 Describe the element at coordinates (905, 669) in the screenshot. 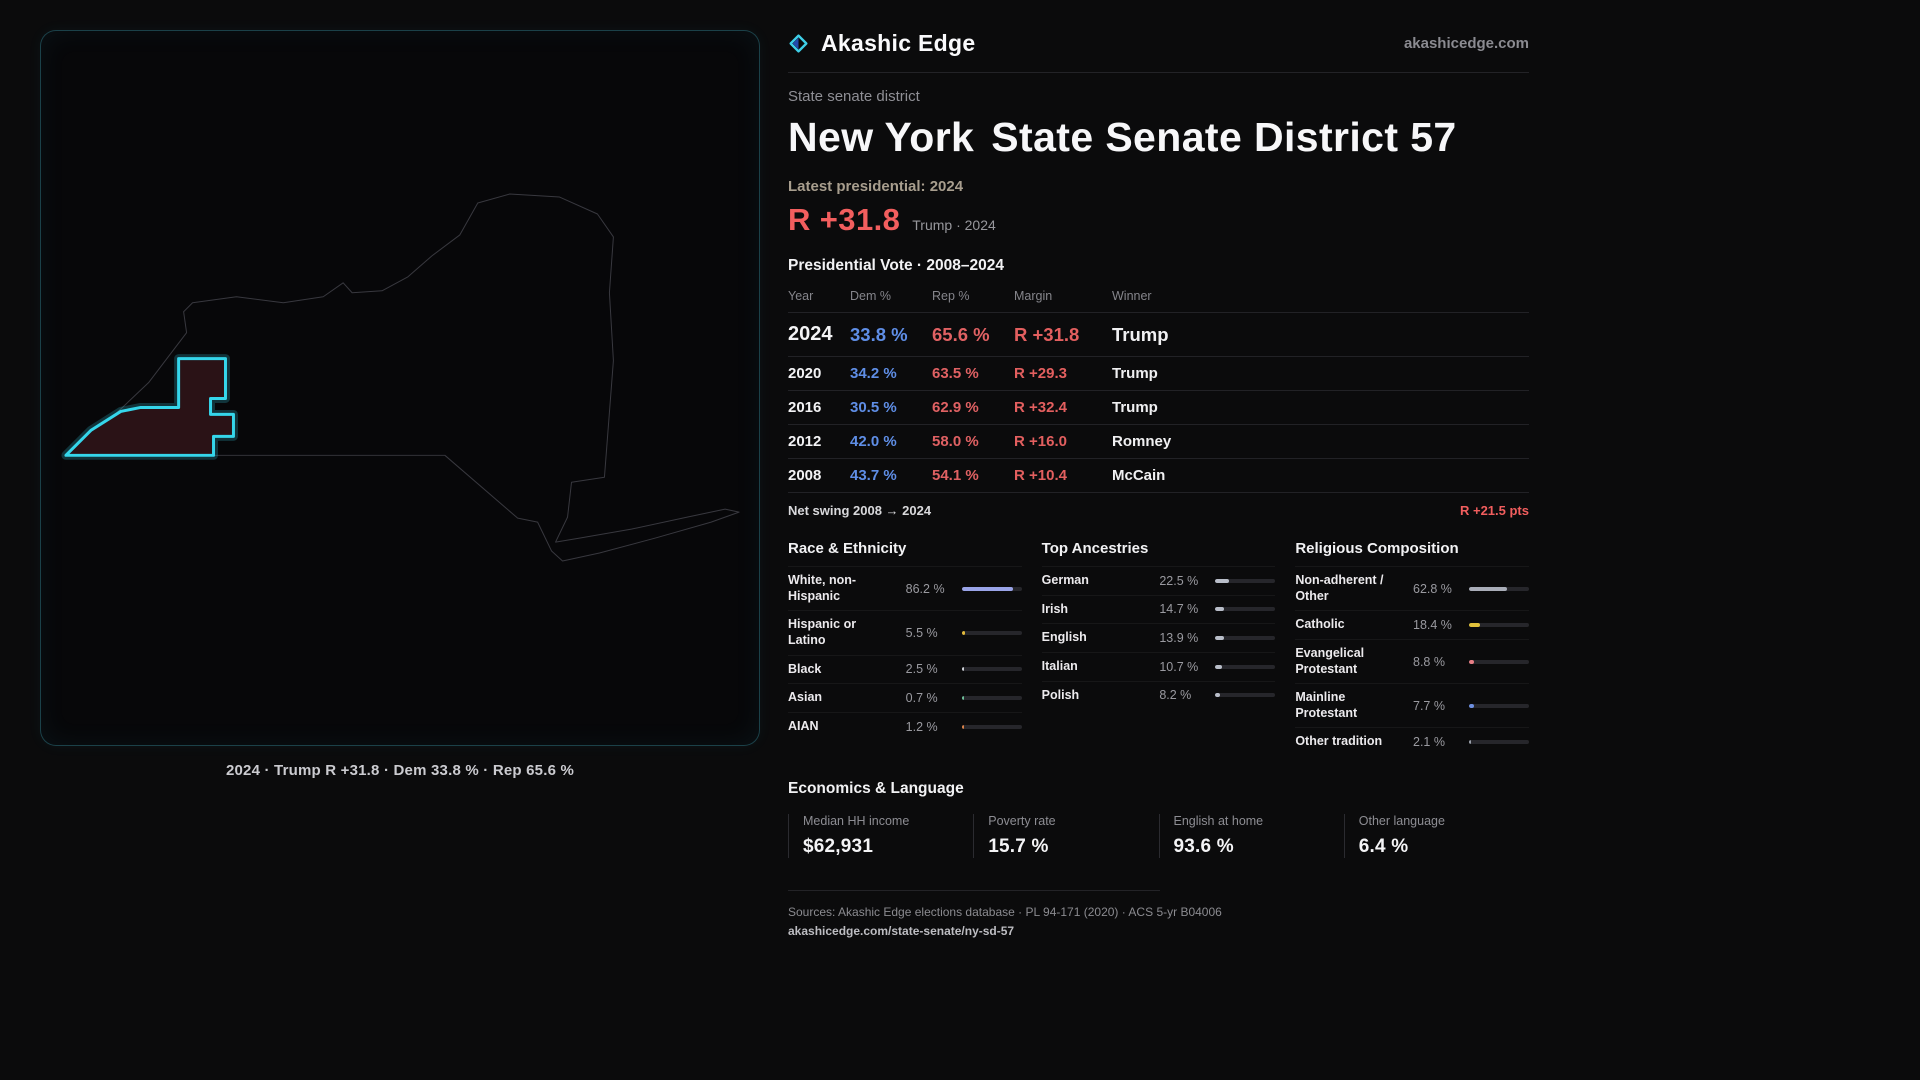

I see `list-item: Black 2.5 %` at that location.